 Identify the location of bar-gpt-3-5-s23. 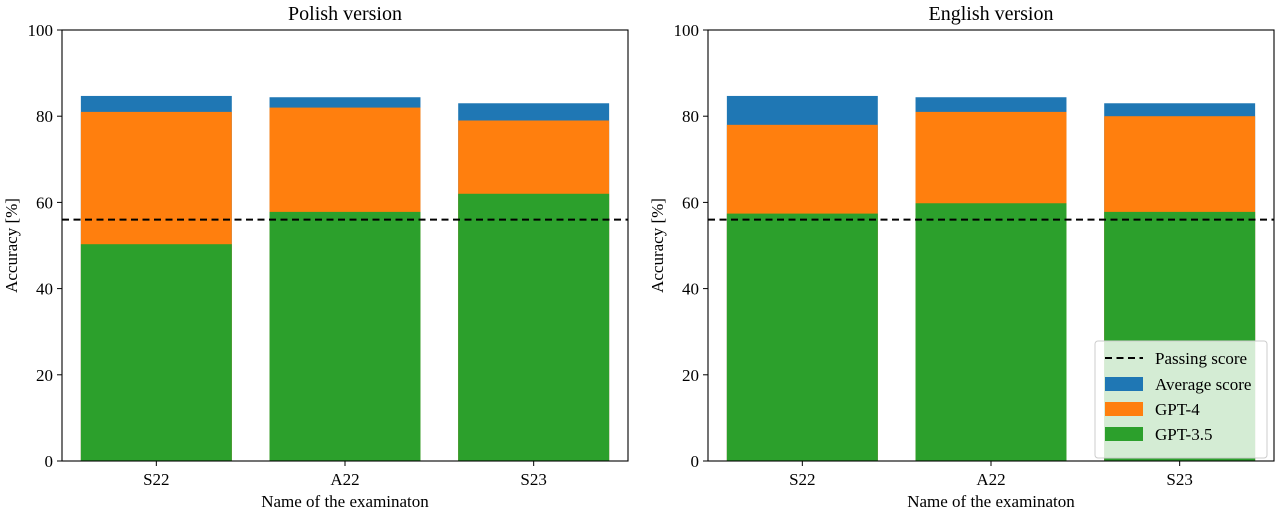
(534, 327).